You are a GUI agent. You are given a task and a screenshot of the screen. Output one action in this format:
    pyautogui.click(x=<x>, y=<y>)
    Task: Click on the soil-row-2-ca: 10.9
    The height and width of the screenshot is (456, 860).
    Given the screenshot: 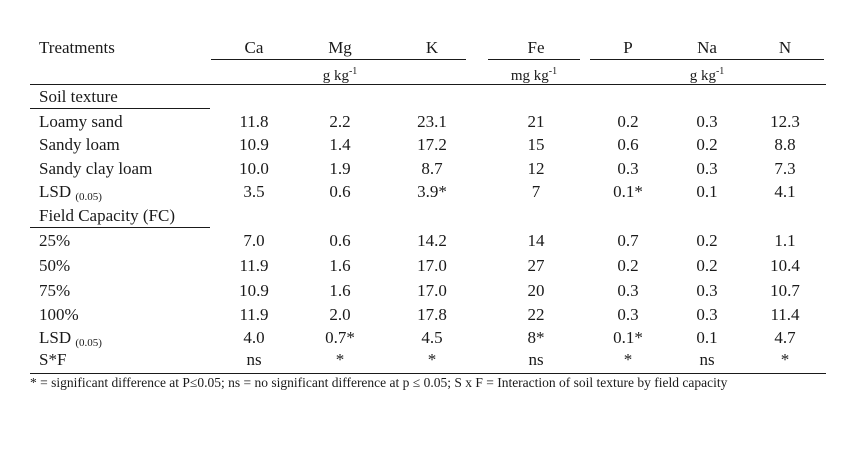 What is the action you would take?
    pyautogui.click(x=254, y=144)
    